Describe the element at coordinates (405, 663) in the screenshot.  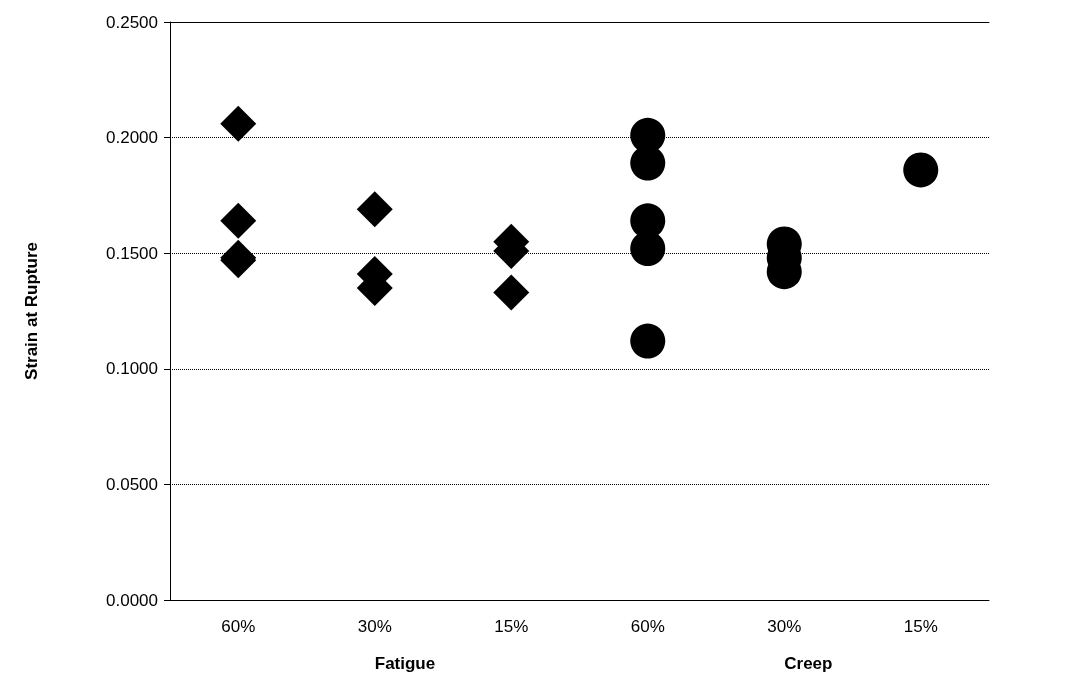
I see `text: Fatigue` at that location.